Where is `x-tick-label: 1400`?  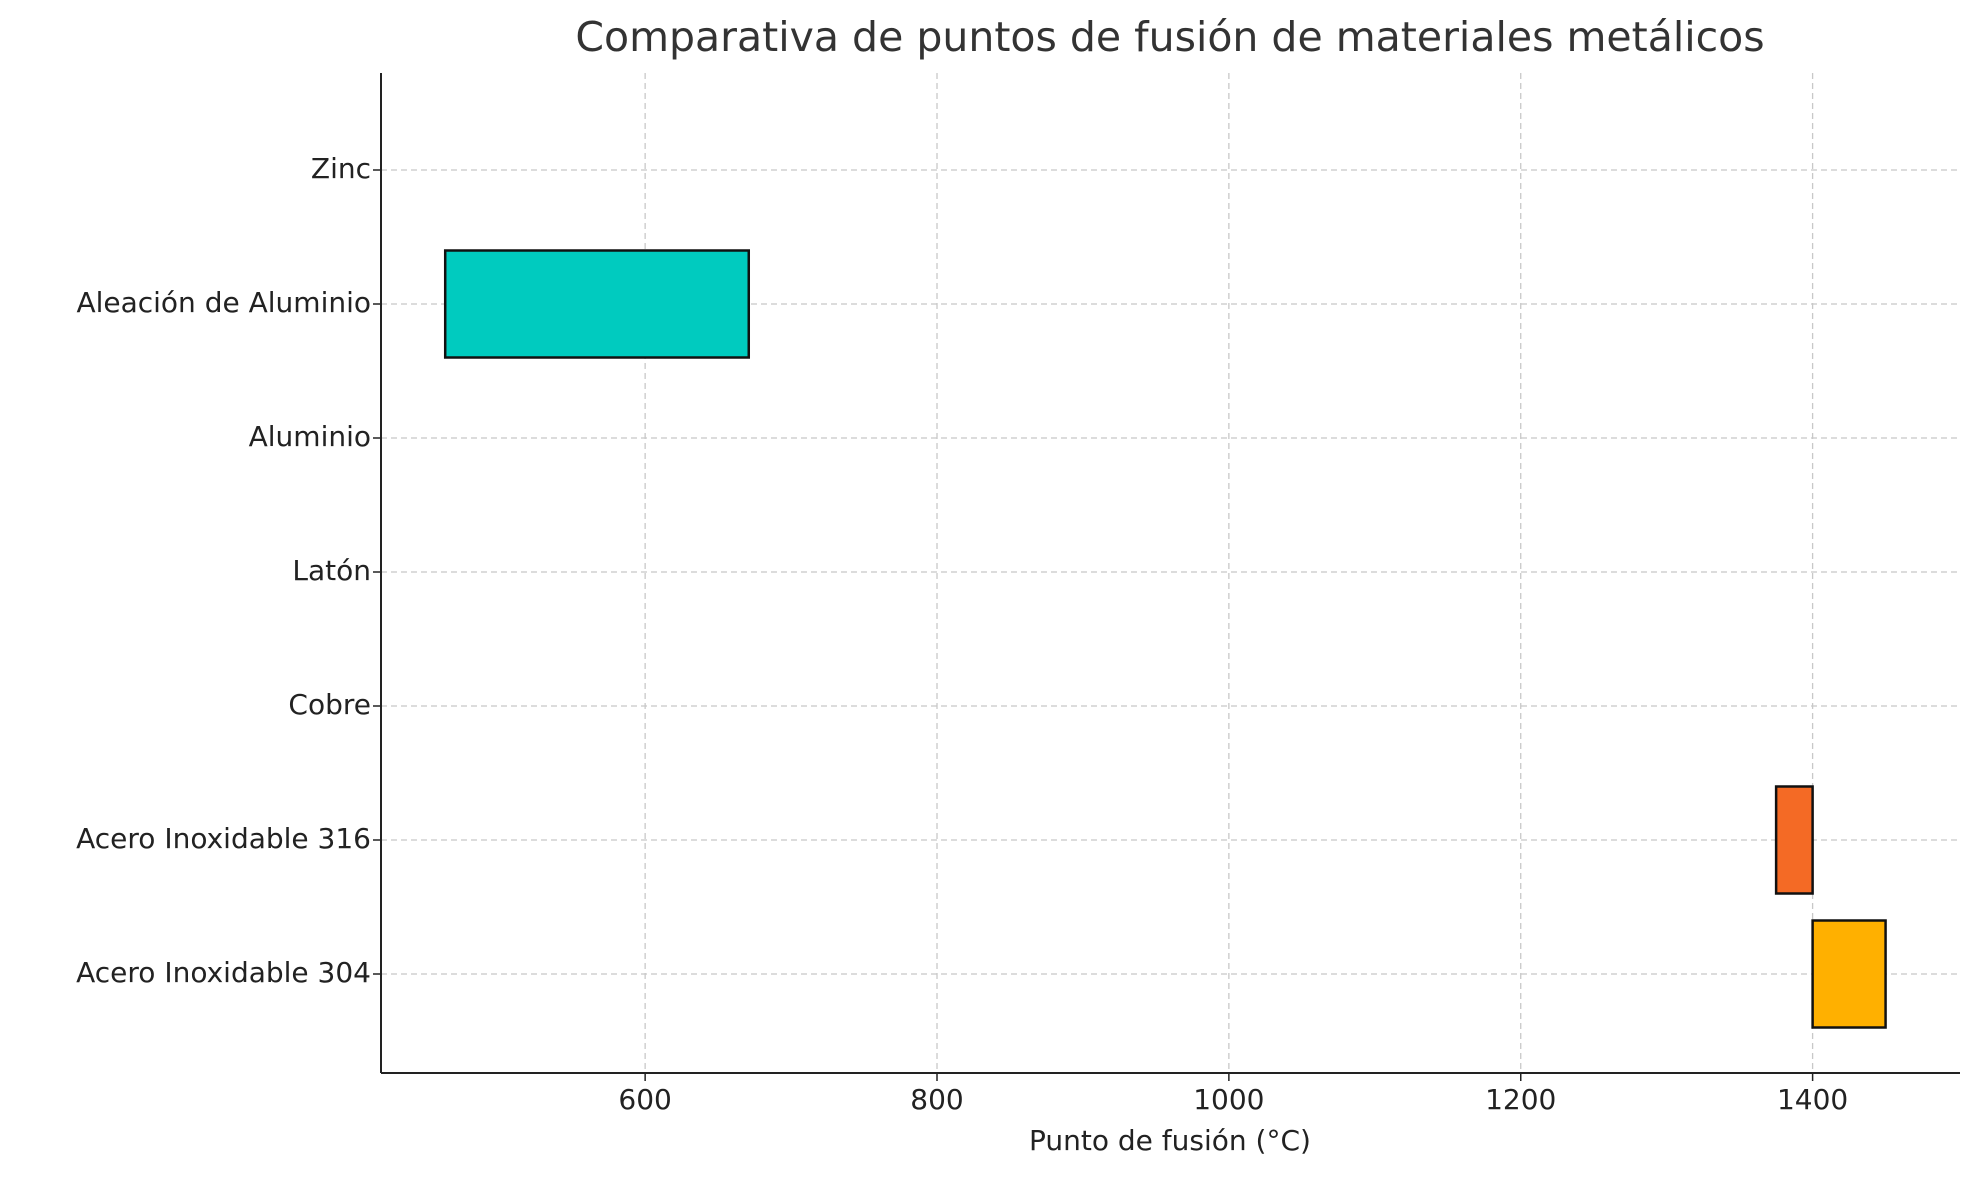
x-tick-label: 1400 is located at coordinates (1812, 1099).